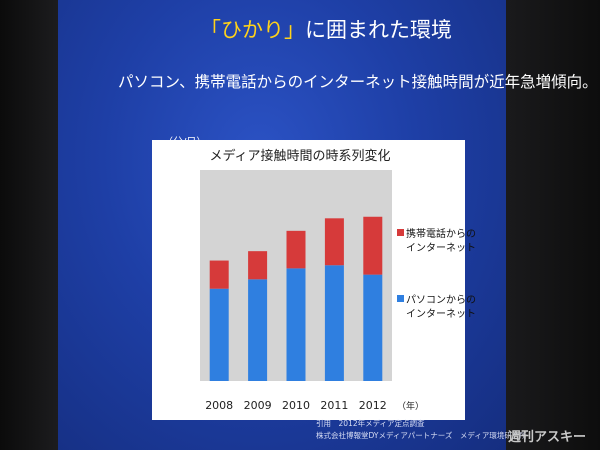 The width and height of the screenshot is (600, 450). I want to click on x-tick-label: 2008, so click(219, 405).